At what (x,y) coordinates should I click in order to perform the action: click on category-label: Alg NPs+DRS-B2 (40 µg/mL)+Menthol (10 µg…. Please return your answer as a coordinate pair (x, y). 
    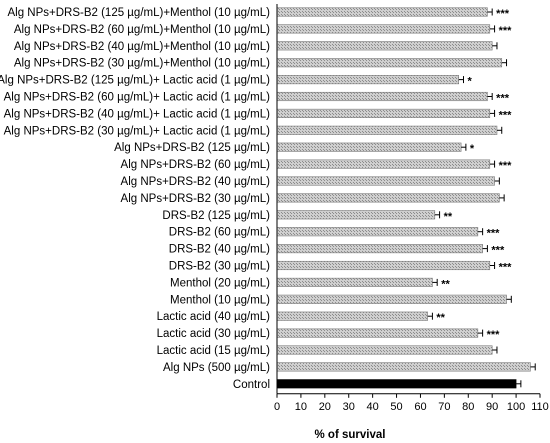
    Looking at the image, I should click on (142, 47).